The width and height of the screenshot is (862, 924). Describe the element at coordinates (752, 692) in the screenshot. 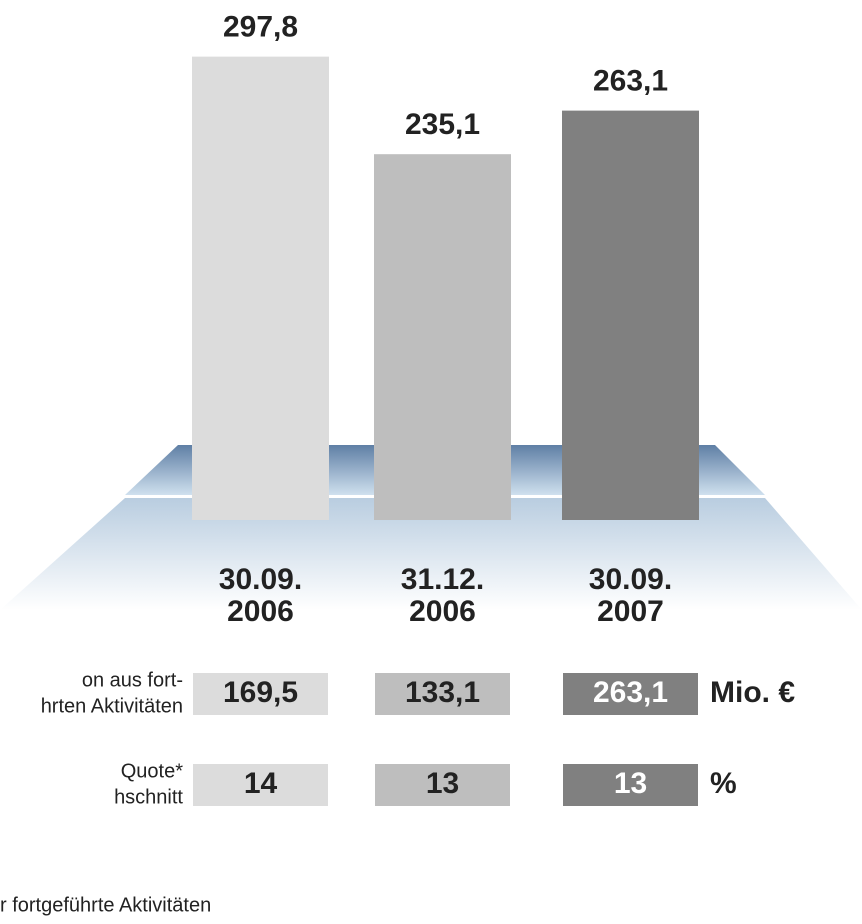

I see `unit: Mio. €` at that location.